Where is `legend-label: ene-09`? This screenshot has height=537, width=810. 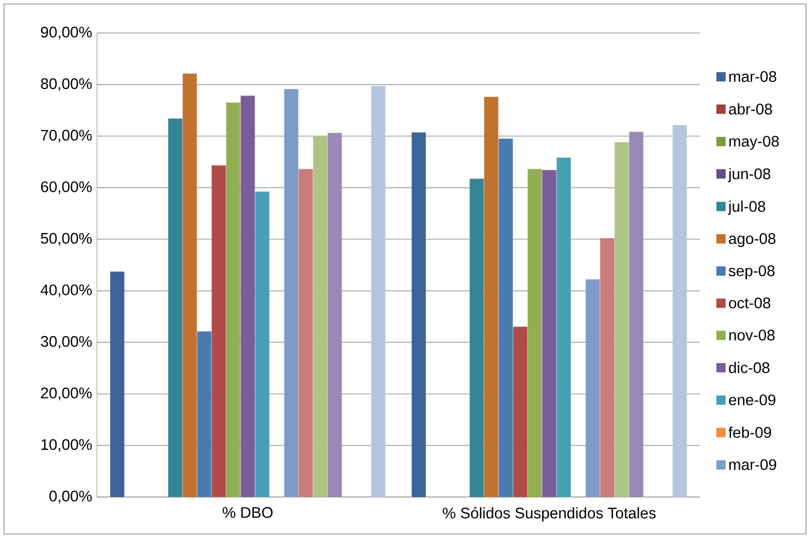 legend-label: ene-09 is located at coordinates (752, 400).